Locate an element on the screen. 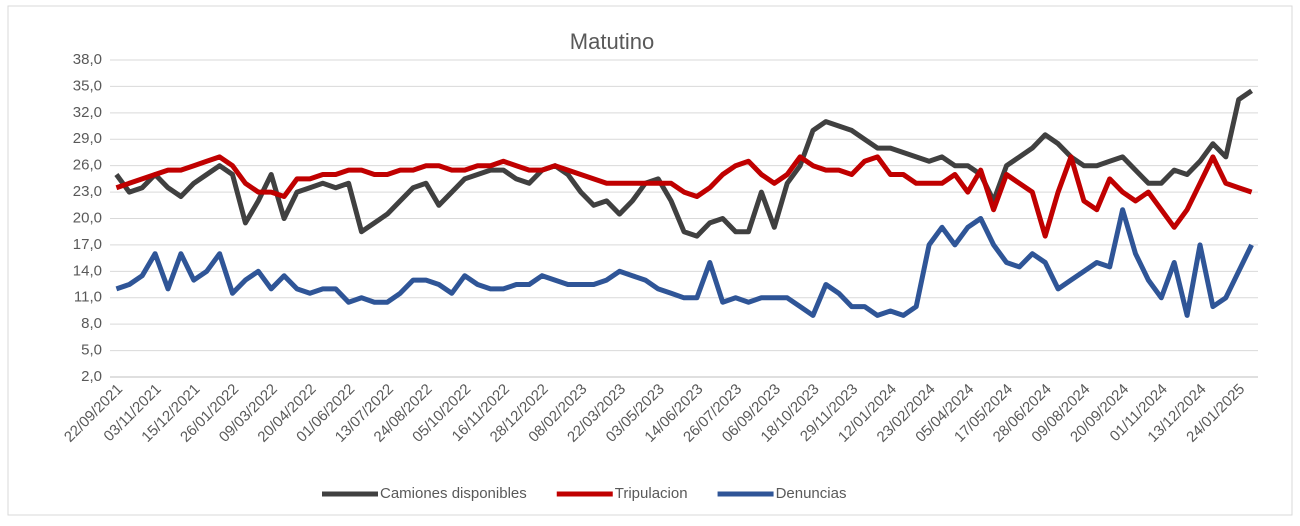  y-tick-label: 32,0 is located at coordinates (87, 112).